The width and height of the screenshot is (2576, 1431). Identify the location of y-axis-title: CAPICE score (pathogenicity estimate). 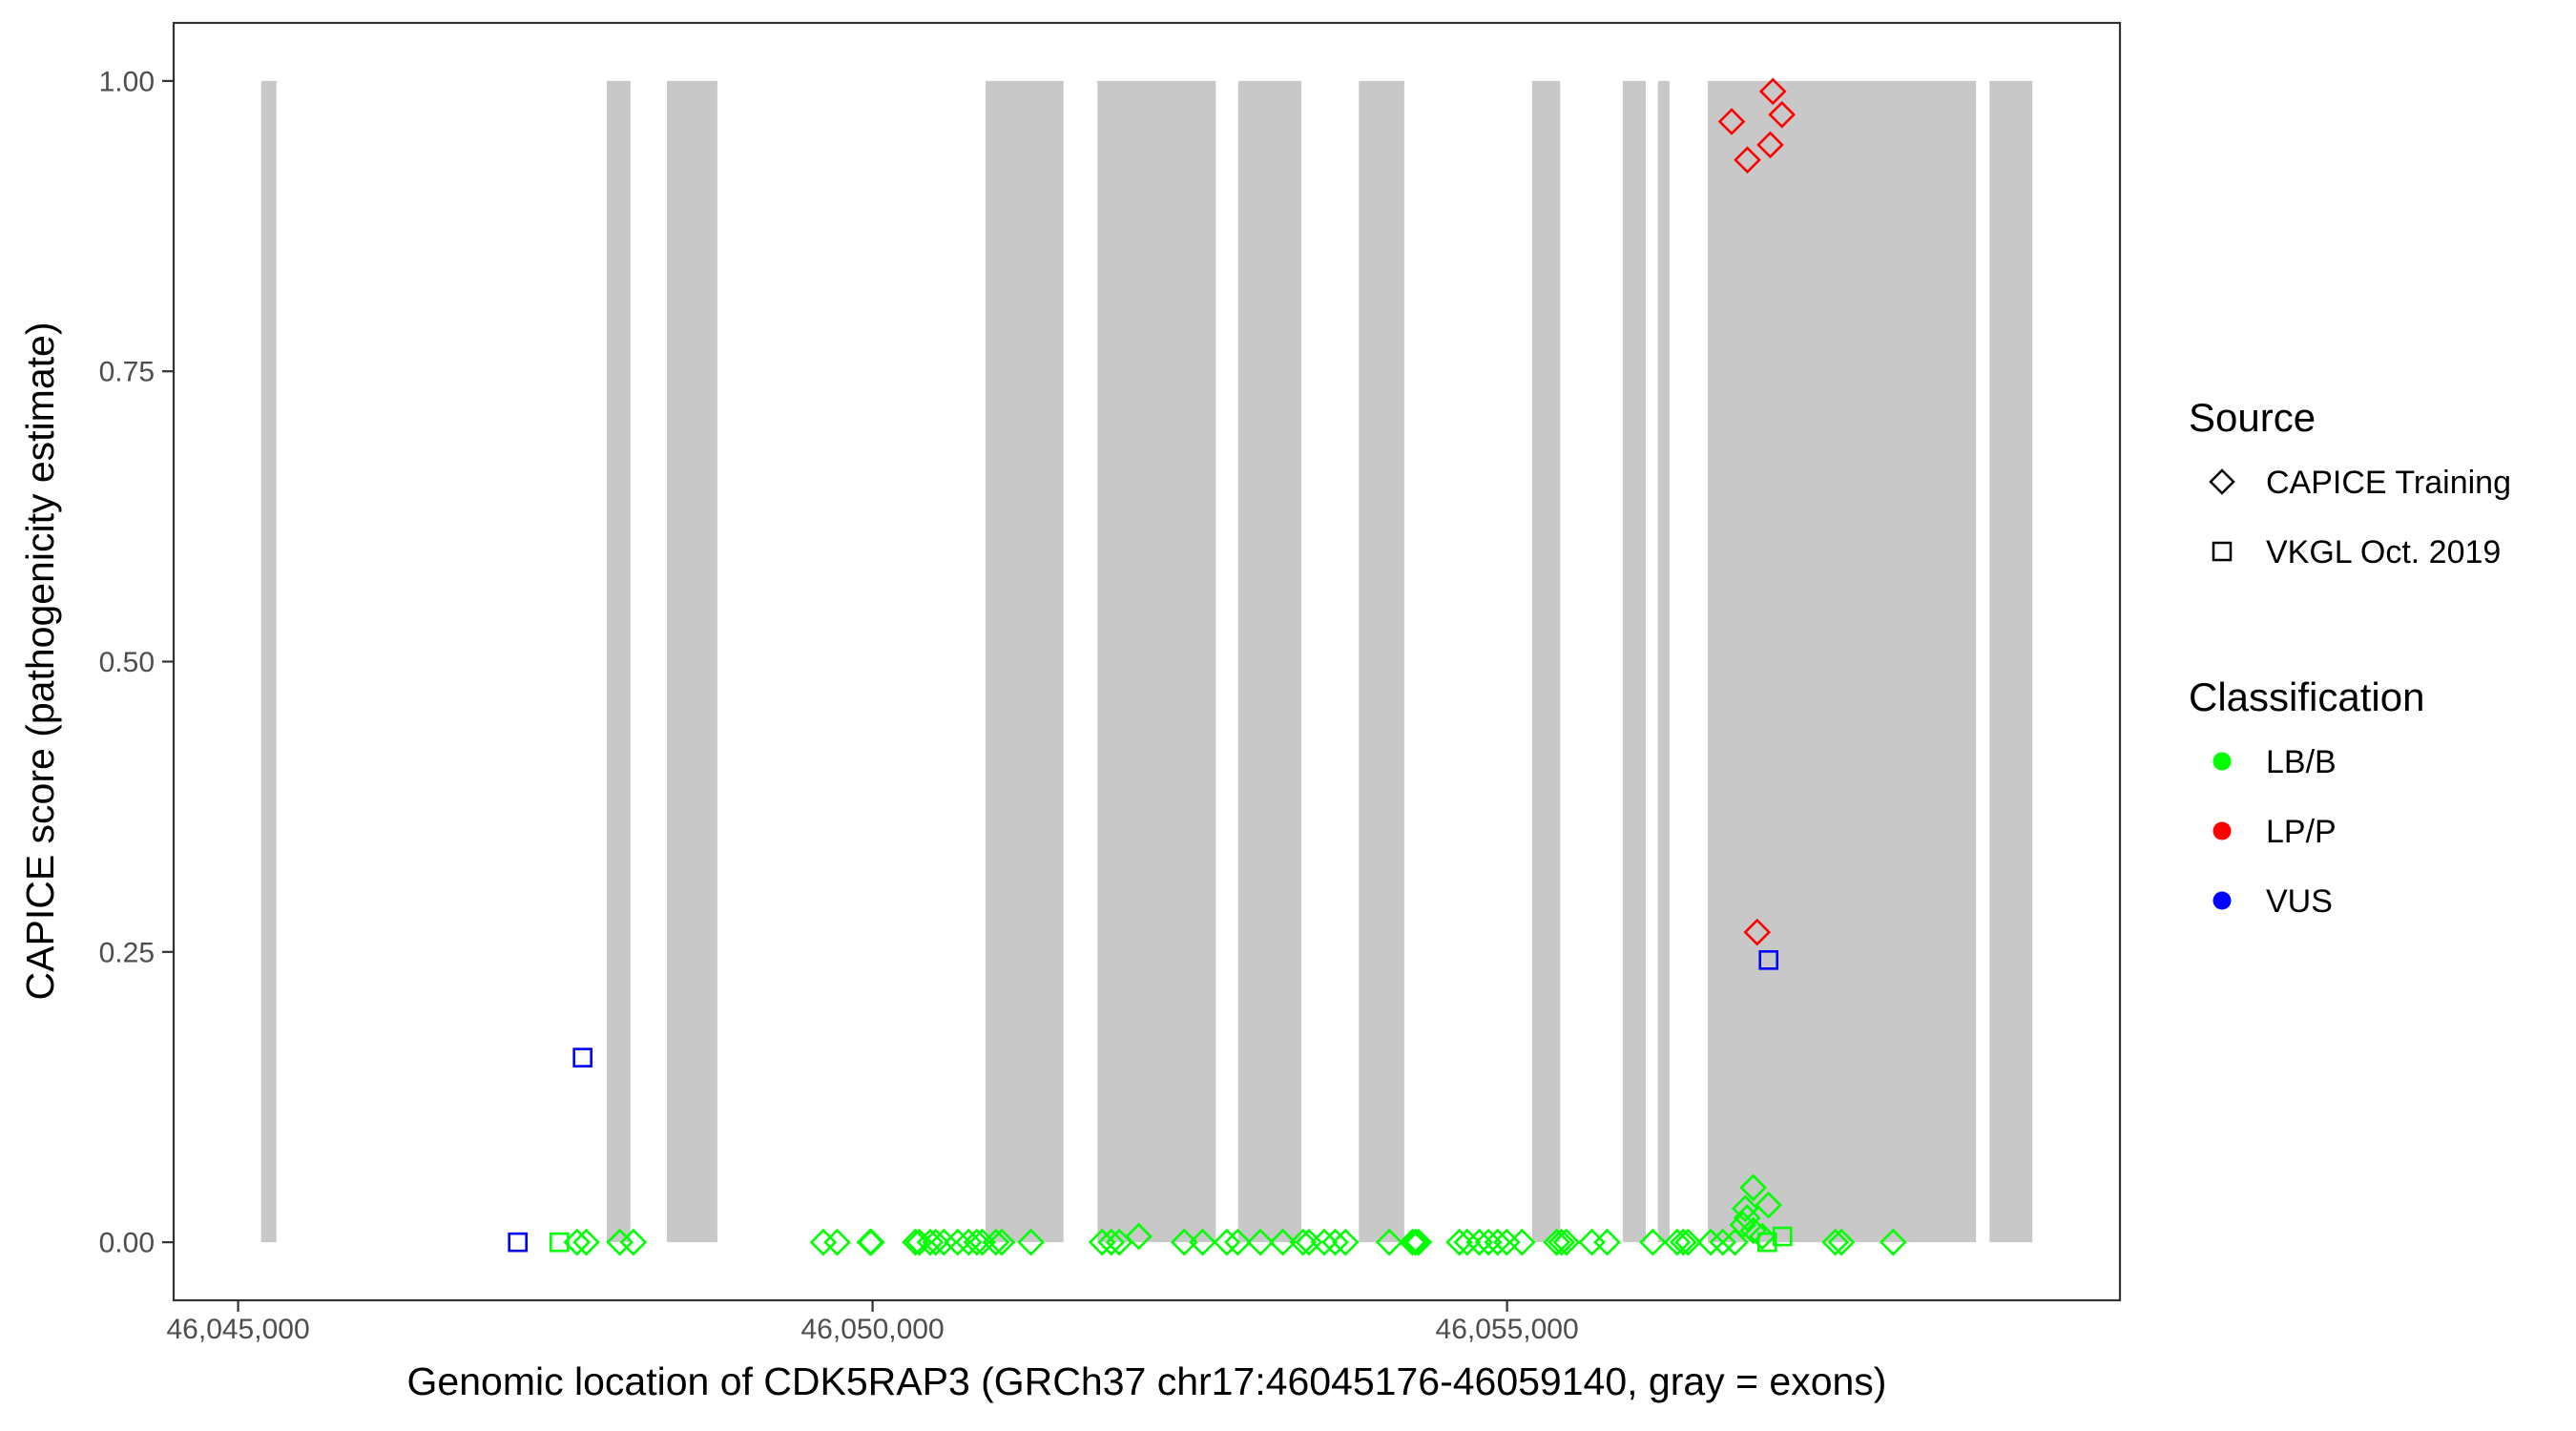
(40, 661).